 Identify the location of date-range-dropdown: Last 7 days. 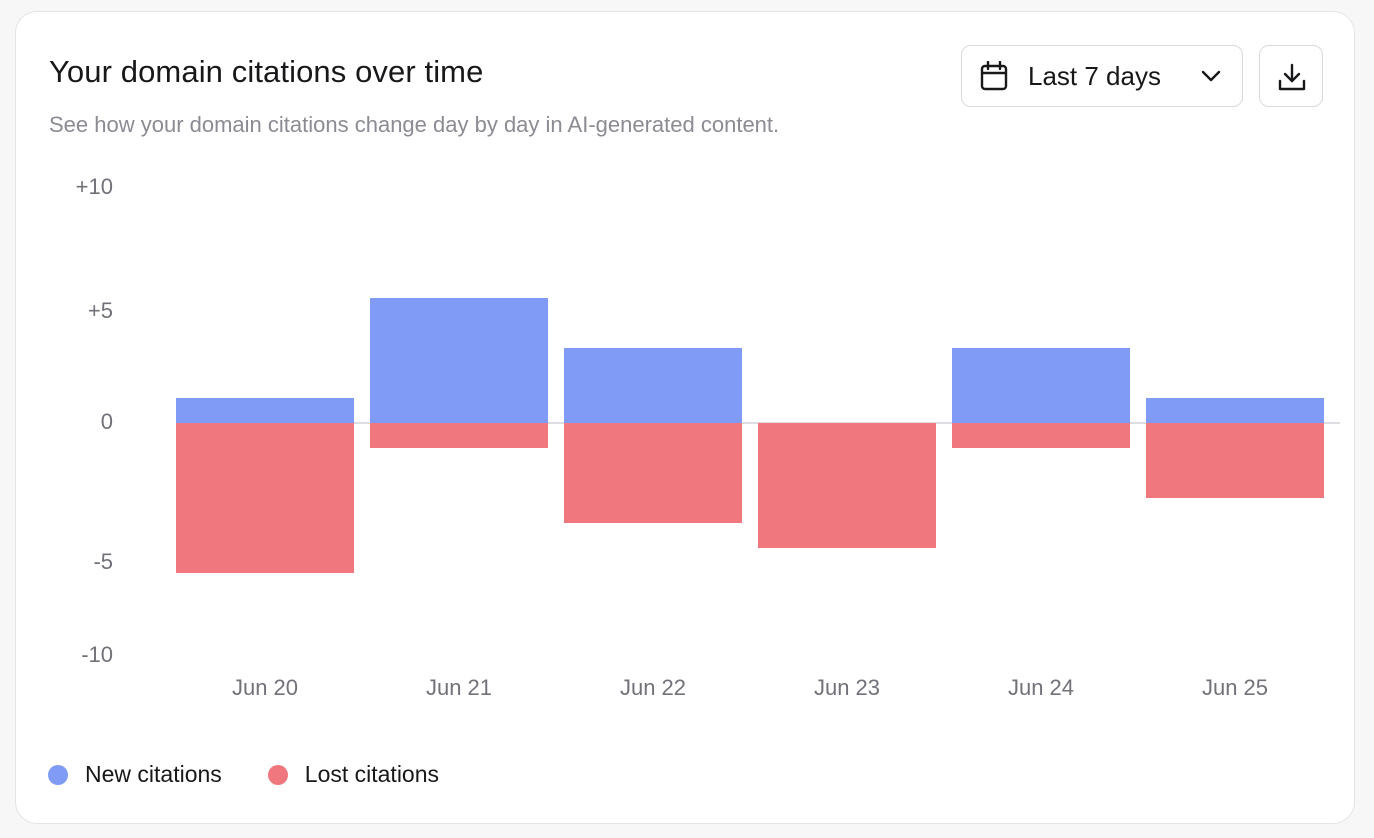
(1102, 76).